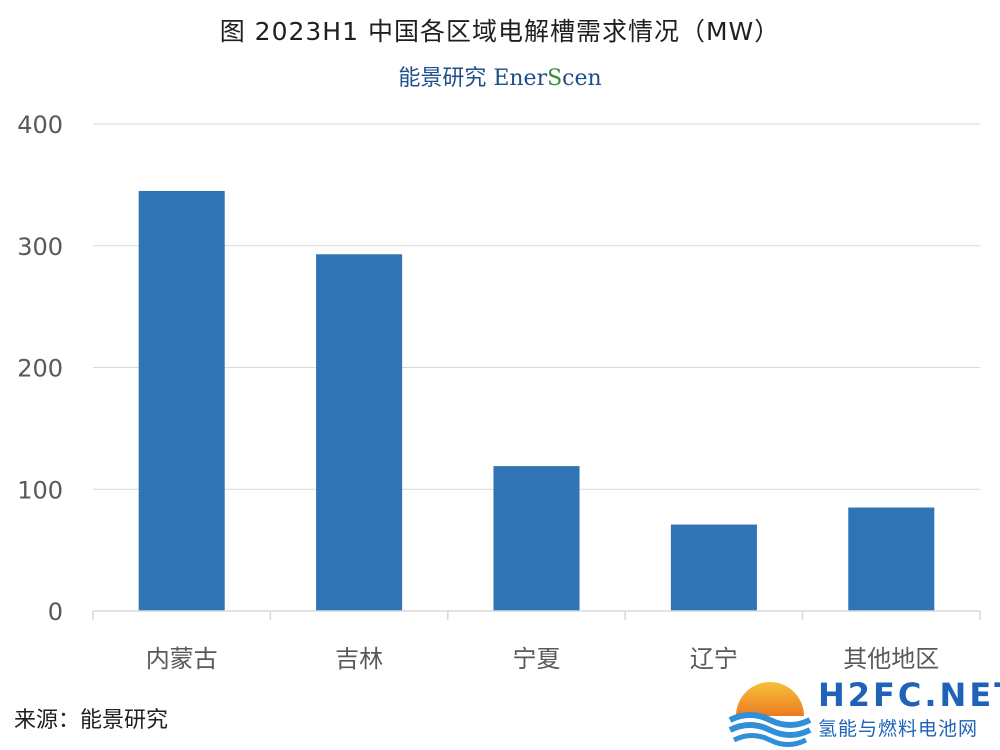 The width and height of the screenshot is (1000, 750). I want to click on brand-en-post: cen, so click(582, 78).